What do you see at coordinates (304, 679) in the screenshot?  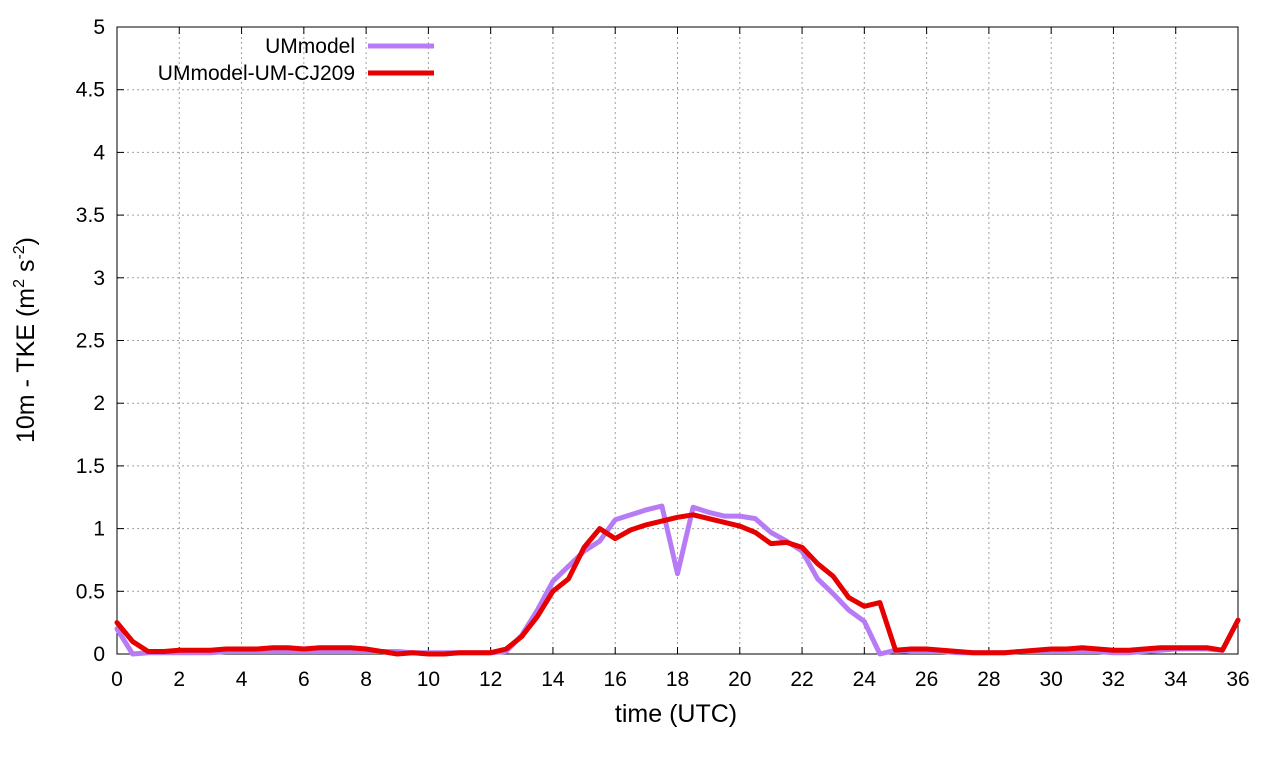 I see `x-tick-label: 6` at bounding box center [304, 679].